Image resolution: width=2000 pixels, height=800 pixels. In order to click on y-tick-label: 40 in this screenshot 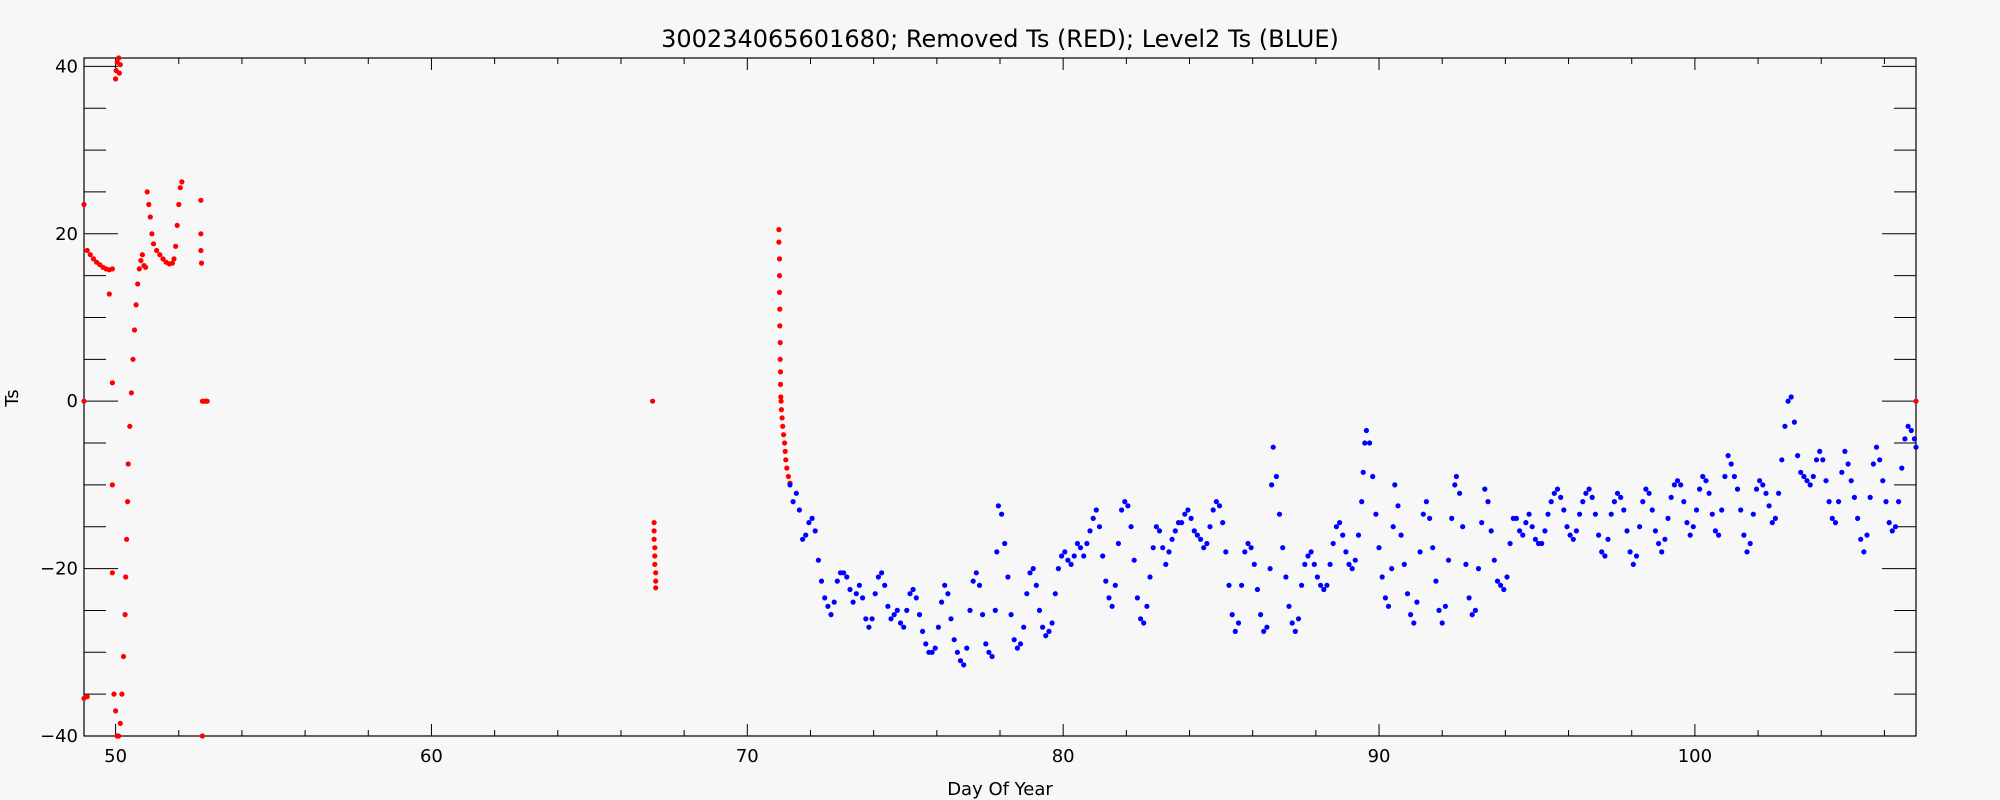, I will do `click(66, 66)`.